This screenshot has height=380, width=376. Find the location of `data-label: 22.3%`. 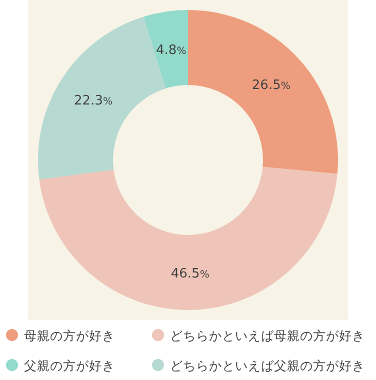

data-label: 22.3% is located at coordinates (93, 100).